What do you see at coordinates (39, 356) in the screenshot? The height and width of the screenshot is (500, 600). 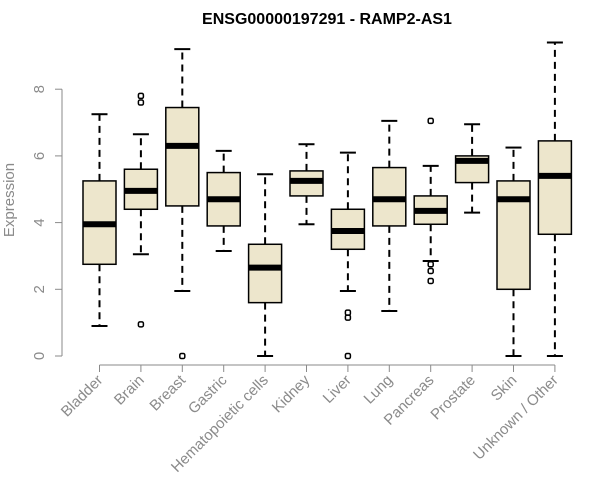 I see `y-tick-label: 0` at bounding box center [39, 356].